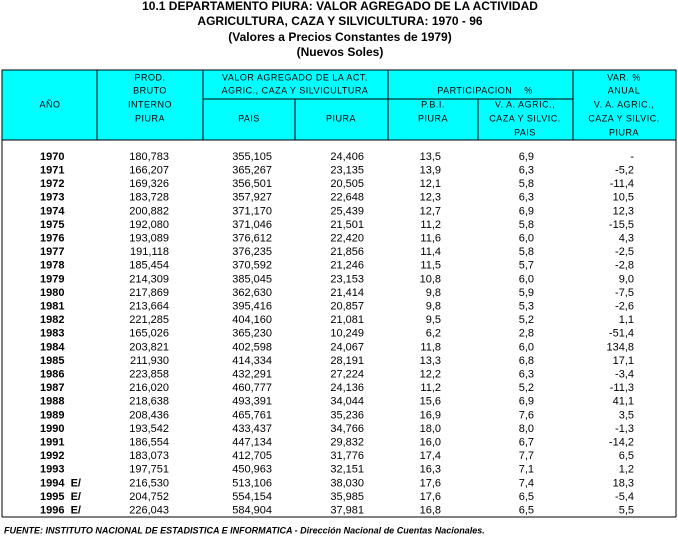 Image resolution: width=678 pixels, height=538 pixels. I want to click on data-cell: 17,1, so click(623, 361).